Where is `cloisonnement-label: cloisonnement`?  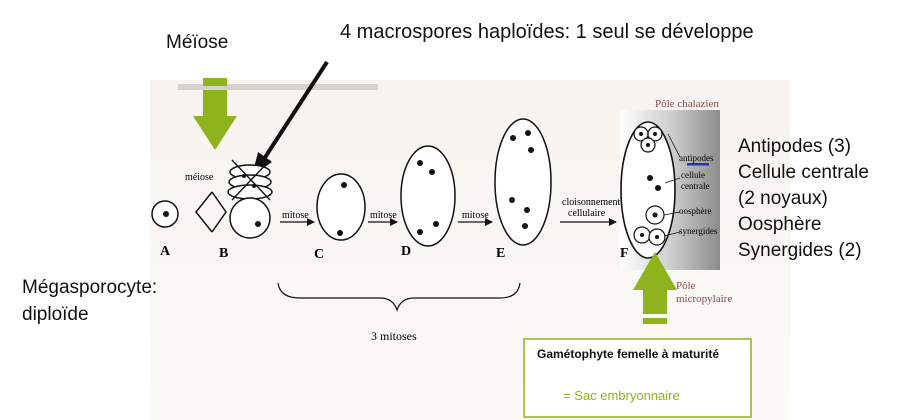
cloisonnement-label: cloisonnement is located at coordinates (591, 202).